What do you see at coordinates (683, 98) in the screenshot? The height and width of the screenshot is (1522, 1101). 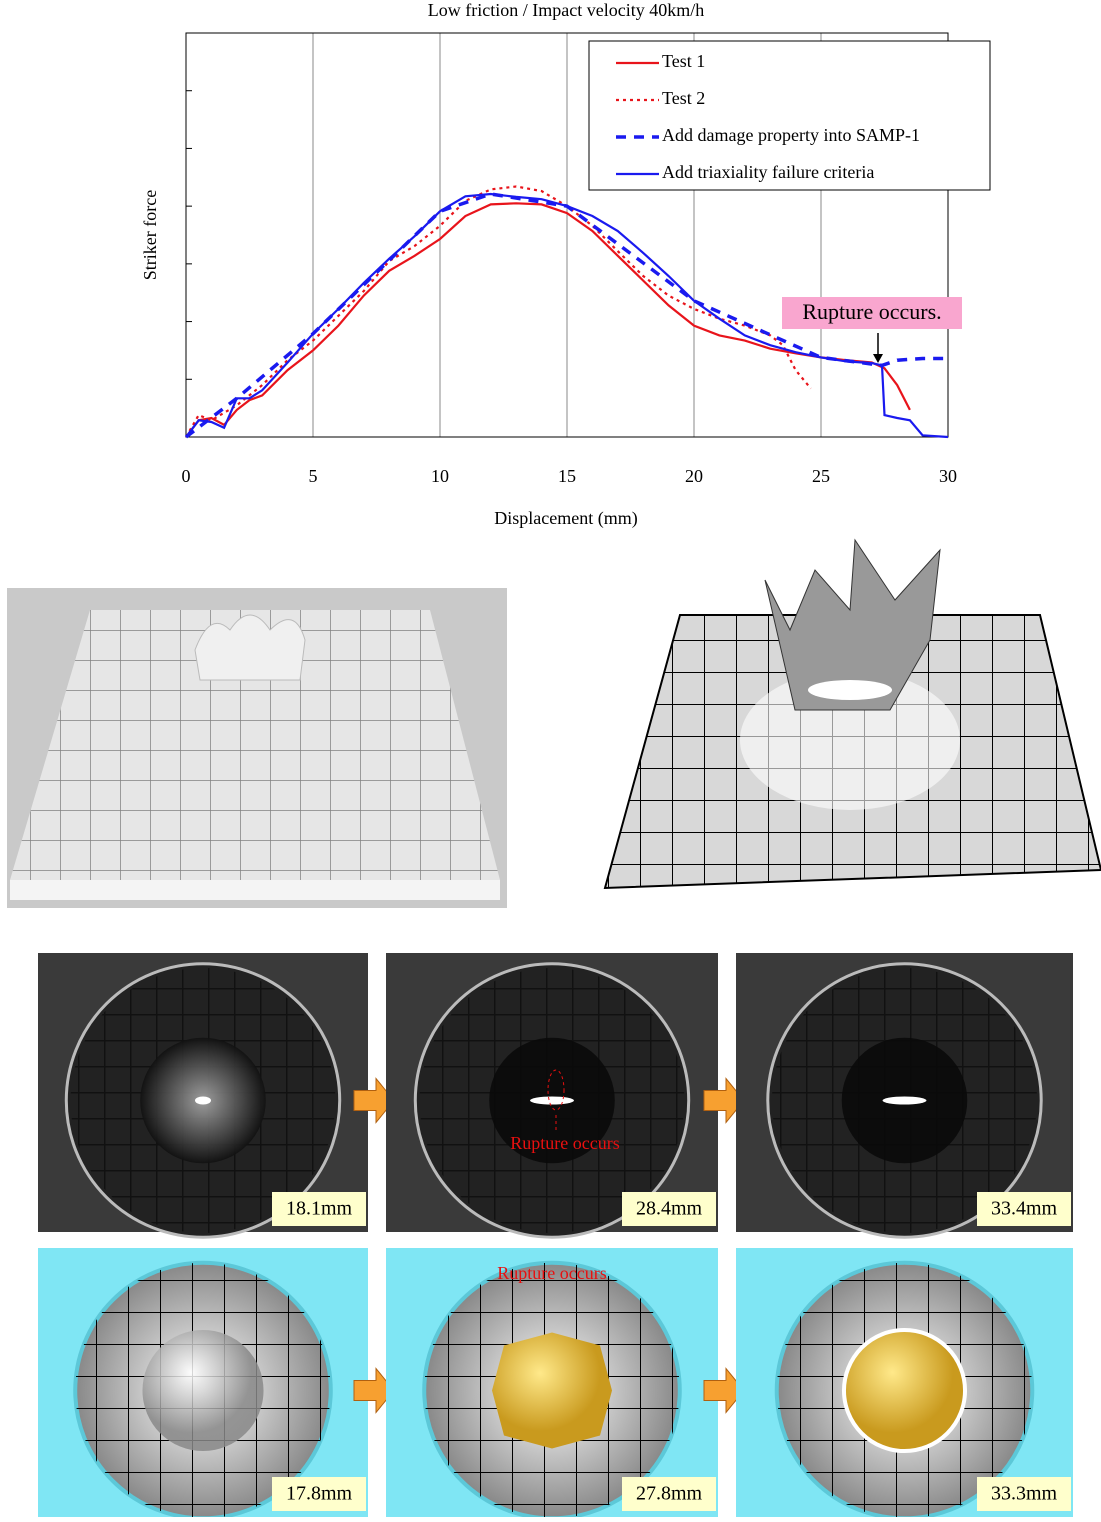 I see `legend-label: Test 2` at bounding box center [683, 98].